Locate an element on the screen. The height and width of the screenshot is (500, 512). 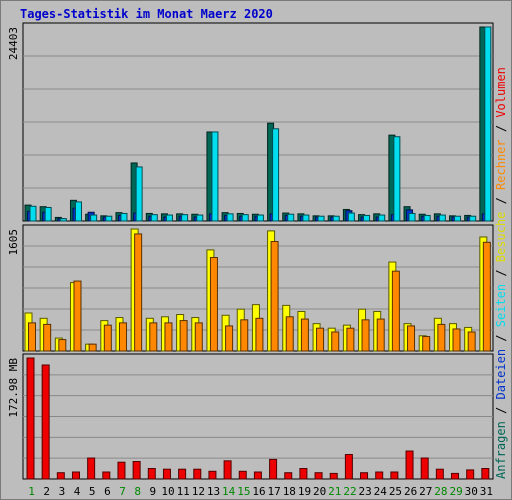
y-max-label: 172.98 MB is located at coordinates (13, 388).